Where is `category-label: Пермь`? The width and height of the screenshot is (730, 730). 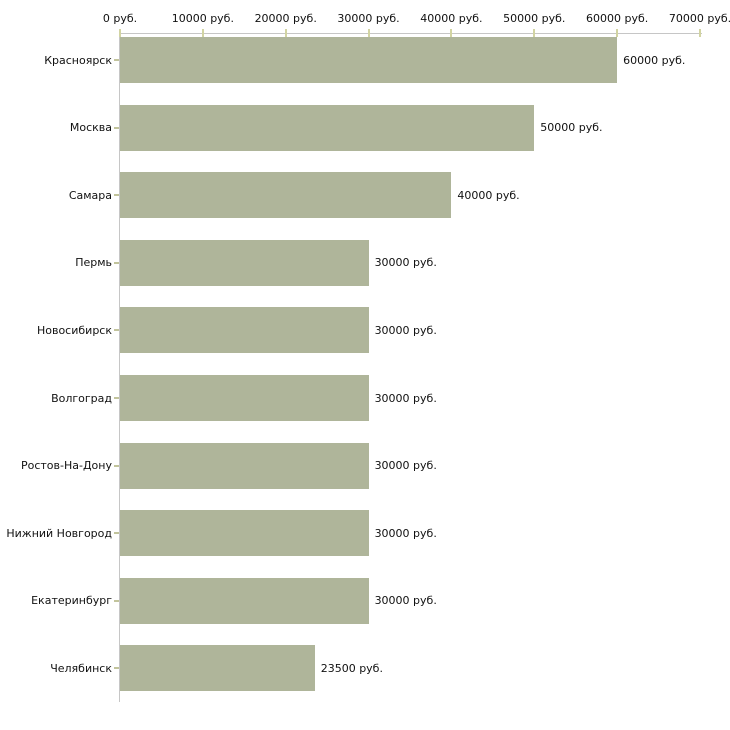 category-label: Пермь is located at coordinates (93, 263).